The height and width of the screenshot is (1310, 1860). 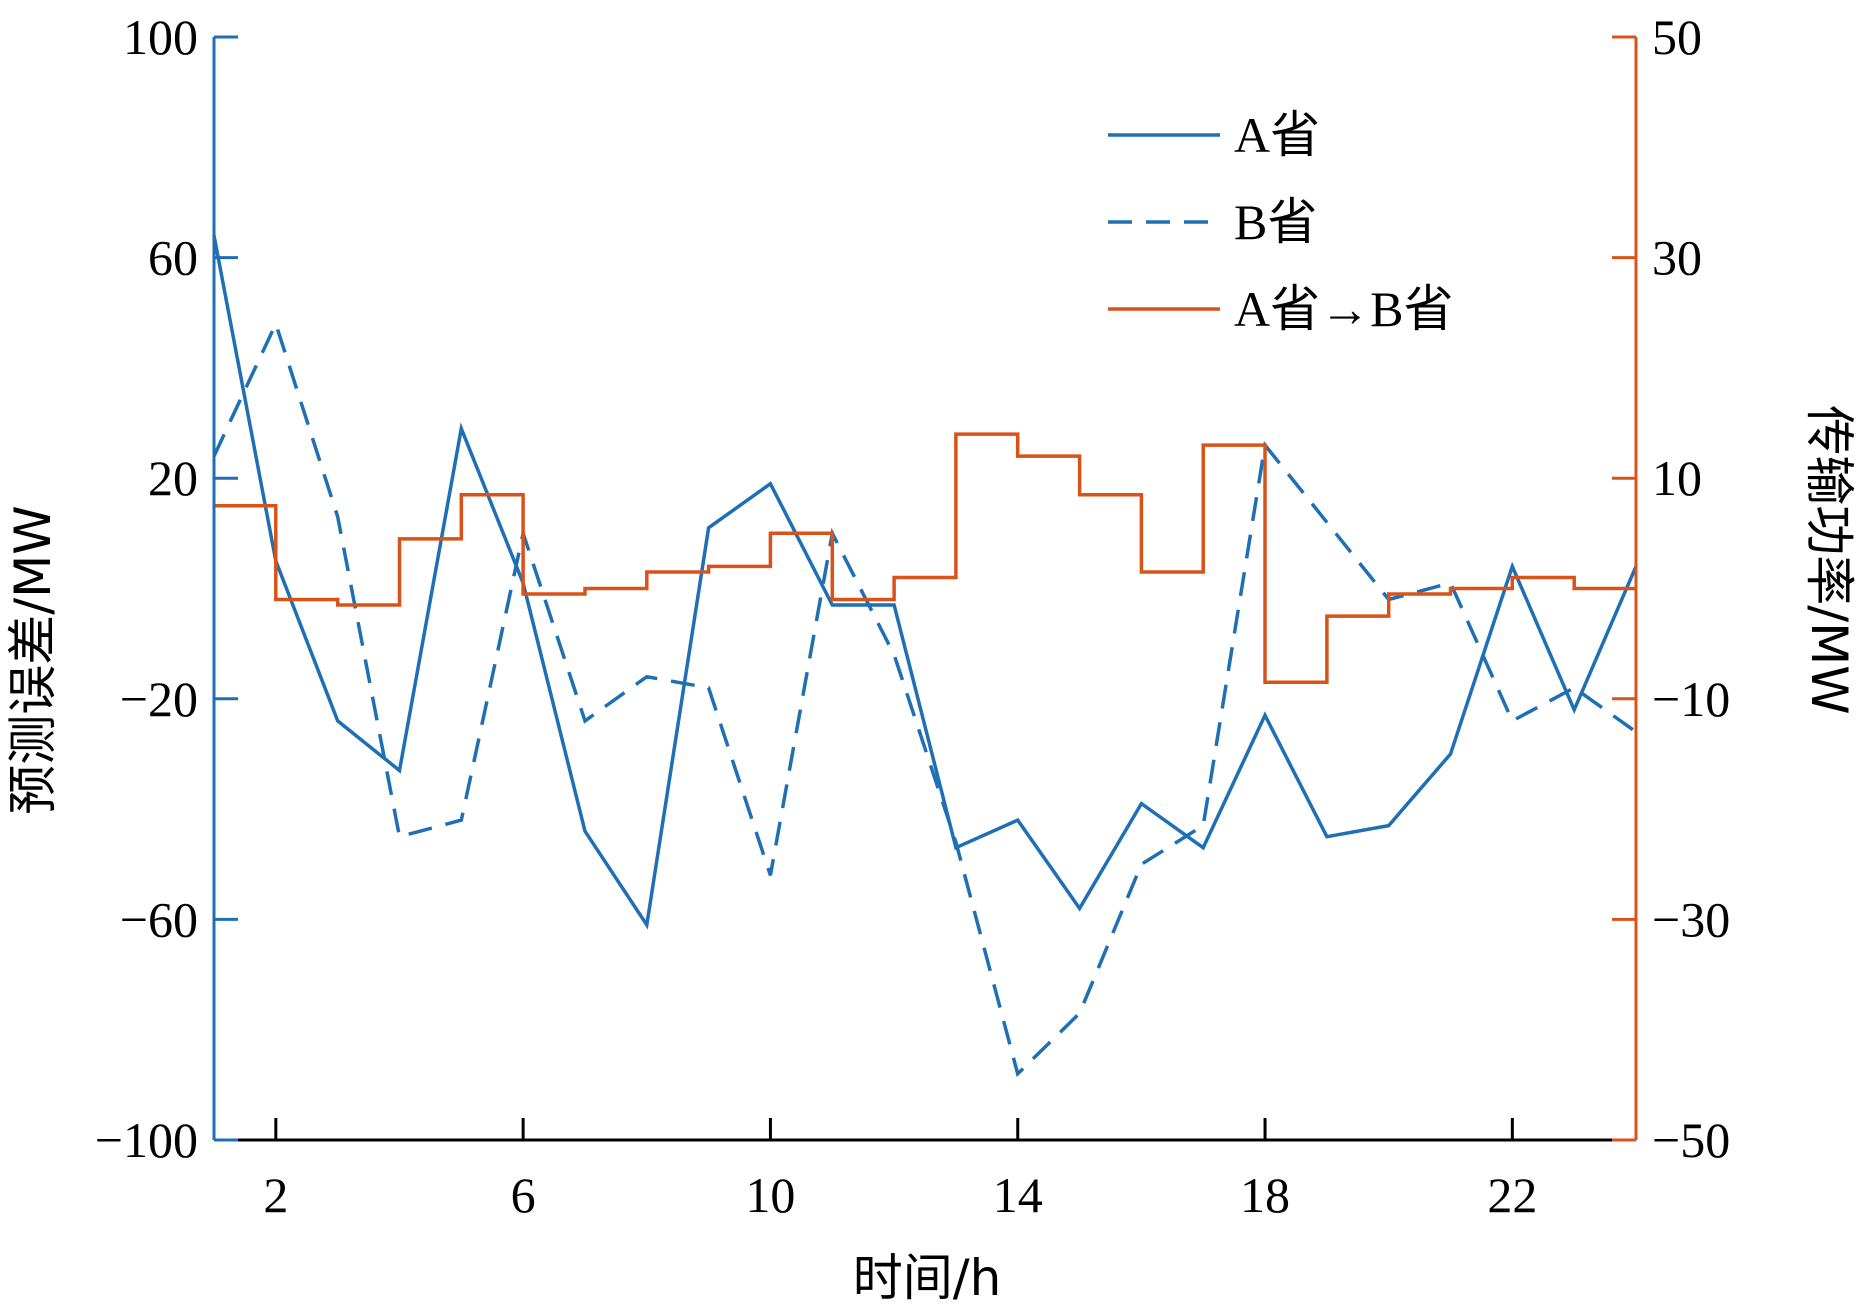 I want to click on y-left-tick-label: −60, so click(x=159, y=919).